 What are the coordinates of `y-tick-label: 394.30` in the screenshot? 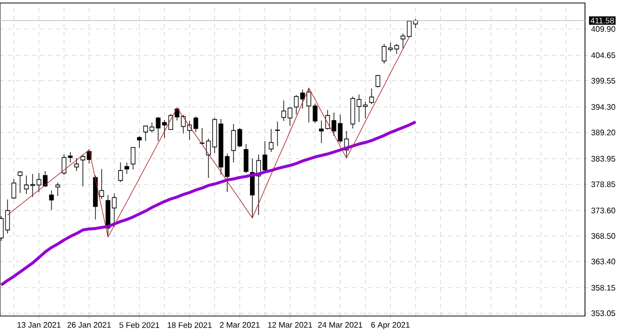 It's located at (603, 107).